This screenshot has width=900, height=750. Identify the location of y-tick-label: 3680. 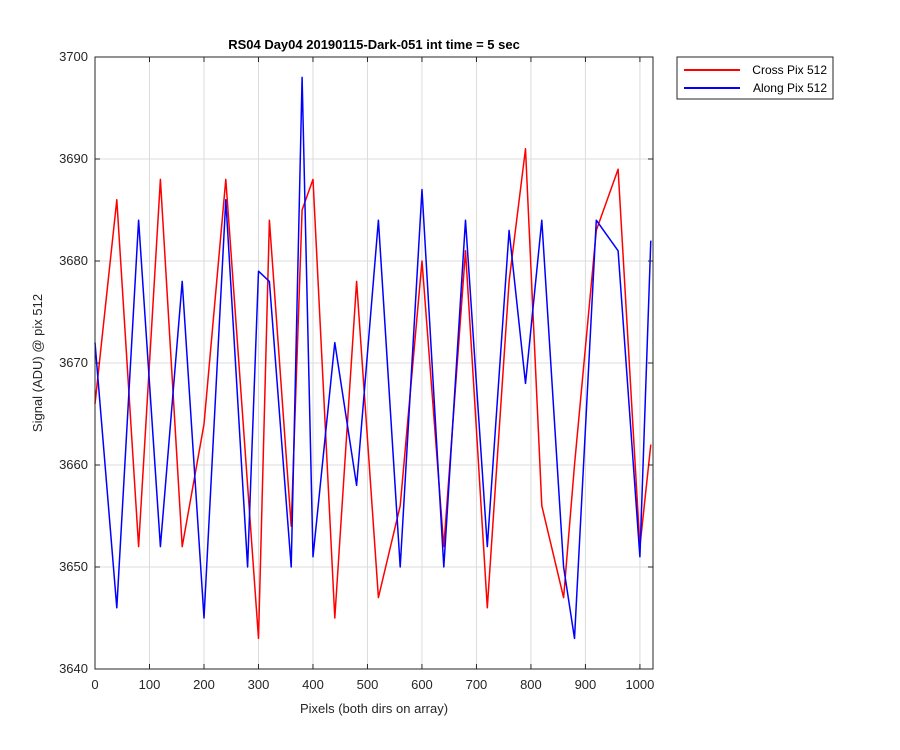
(73, 260).